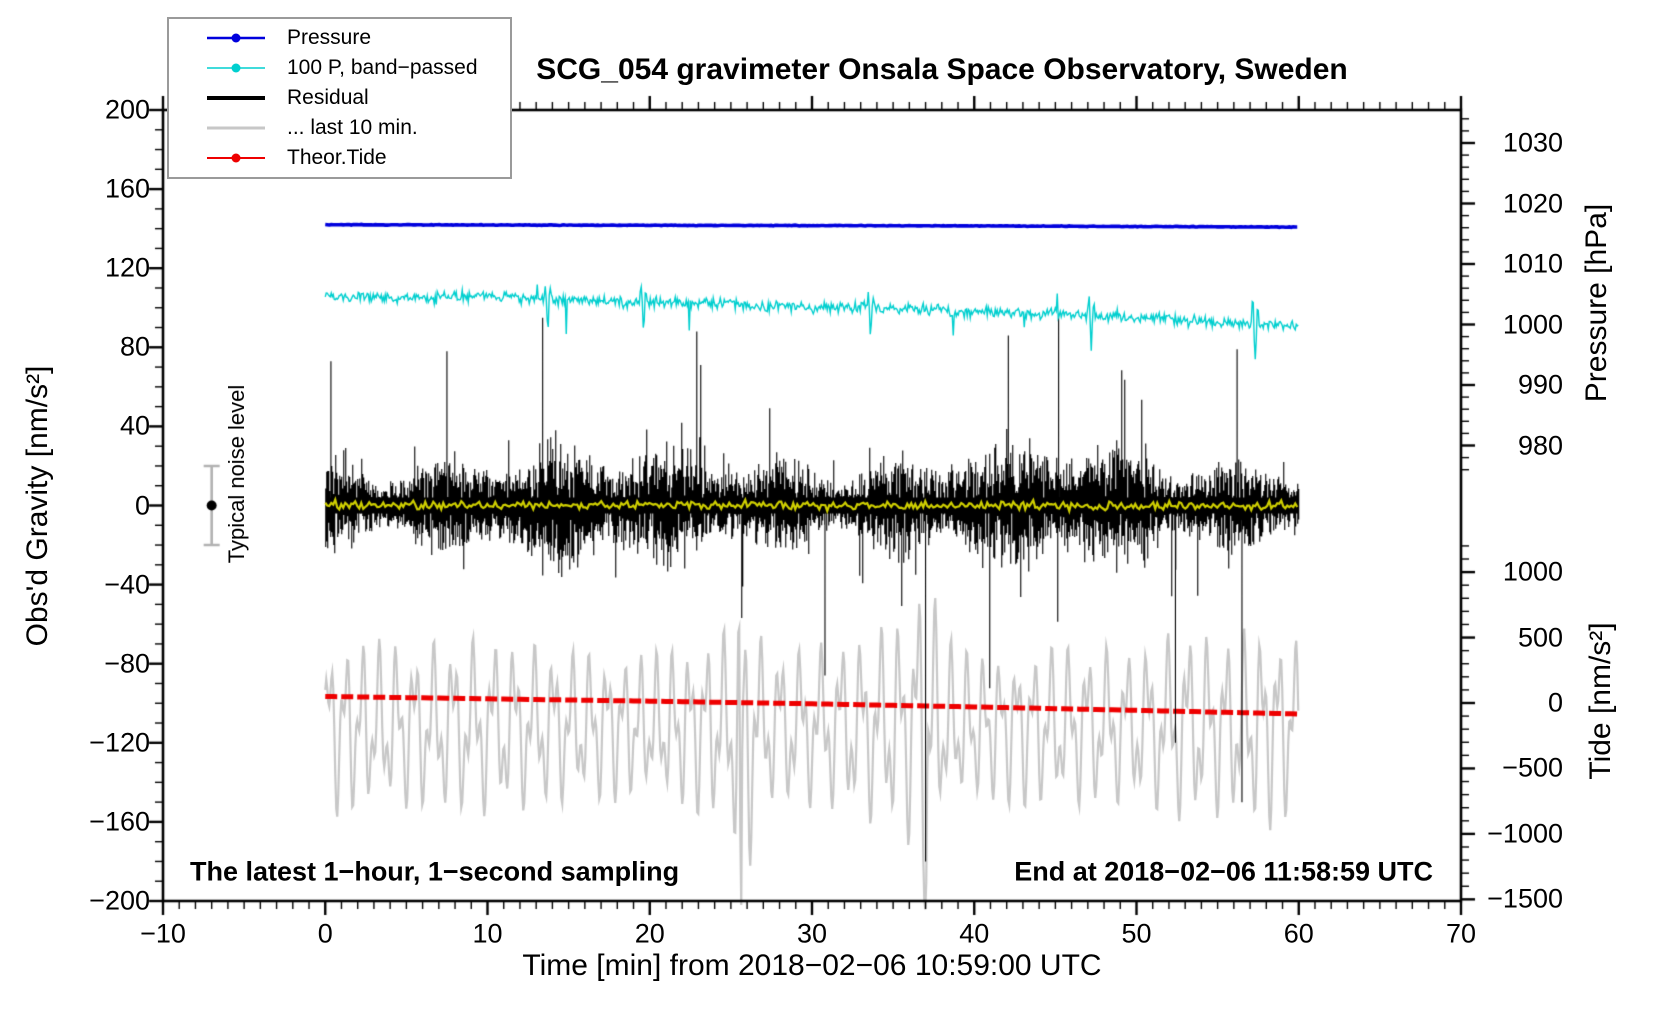 This screenshot has width=1660, height=1020. What do you see at coordinates (1540, 637) in the screenshot?
I see `tide-tick-label: 500` at bounding box center [1540, 637].